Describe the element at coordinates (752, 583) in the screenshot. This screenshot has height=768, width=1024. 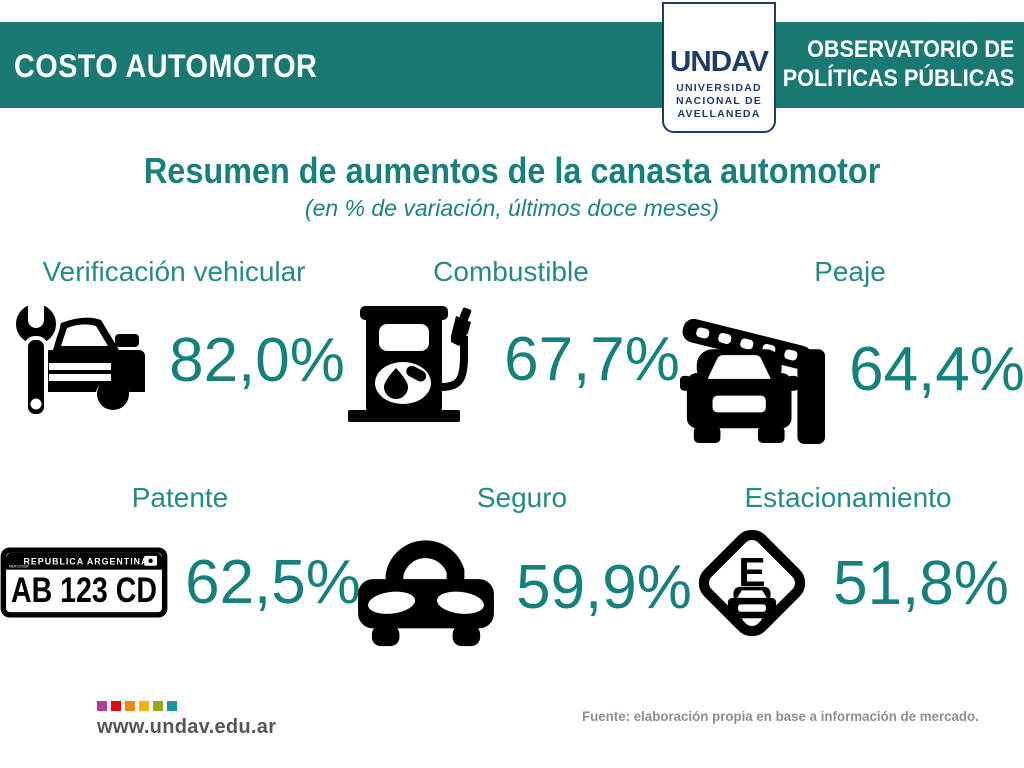
I see `parking-sign-icon: E` at that location.